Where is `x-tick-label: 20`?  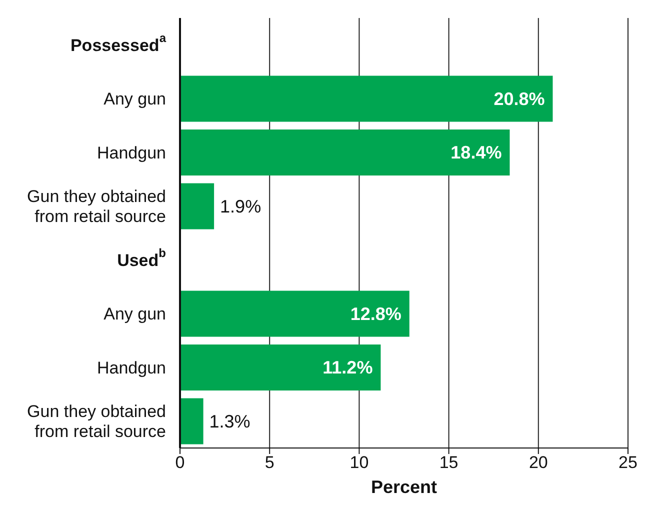 x-tick-label: 20 is located at coordinates (538, 462).